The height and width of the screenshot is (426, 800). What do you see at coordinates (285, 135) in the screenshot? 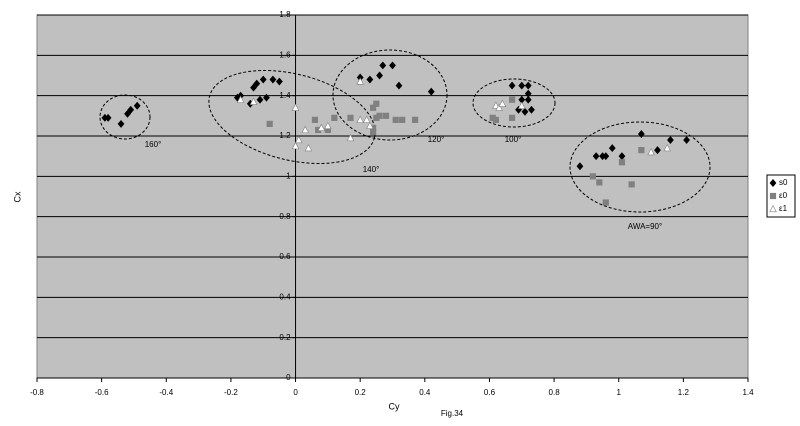
I see `y-tick-label: 1.2` at bounding box center [285, 135].